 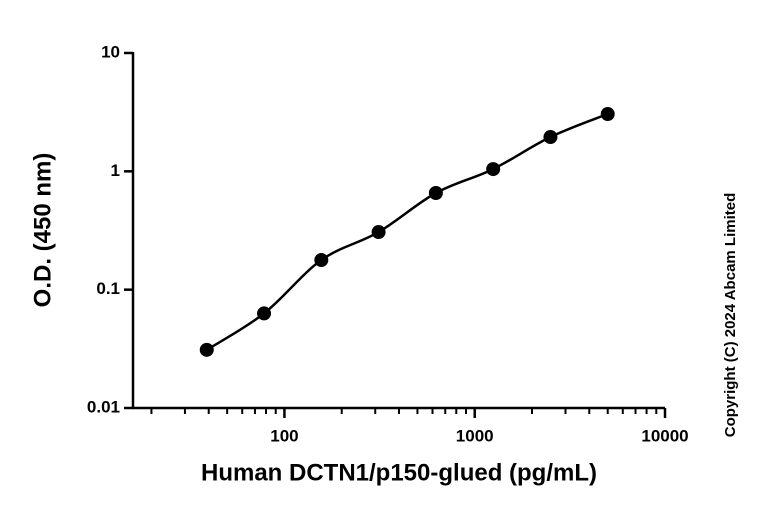 I want to click on x-axis-label: Human DCTN1/p150-glued (pg/mL), so click(x=399, y=472).